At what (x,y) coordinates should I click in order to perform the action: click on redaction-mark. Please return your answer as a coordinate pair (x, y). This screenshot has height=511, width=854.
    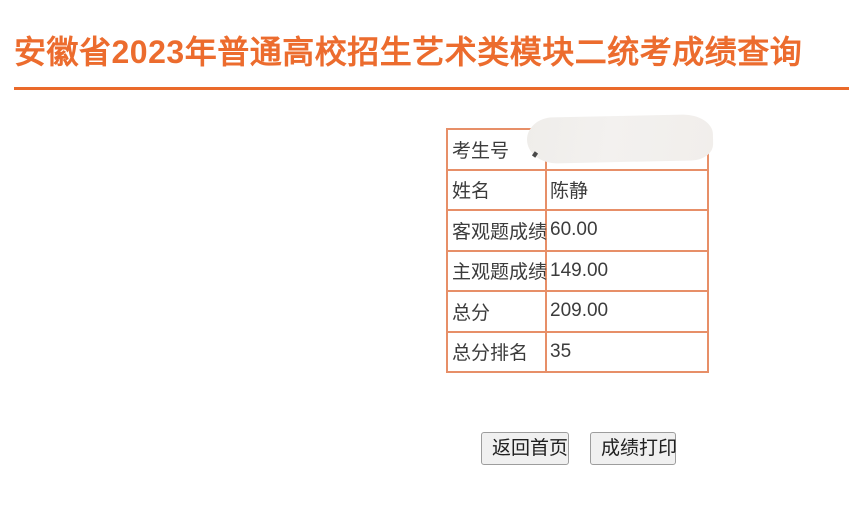
    Looking at the image, I should click on (620, 139).